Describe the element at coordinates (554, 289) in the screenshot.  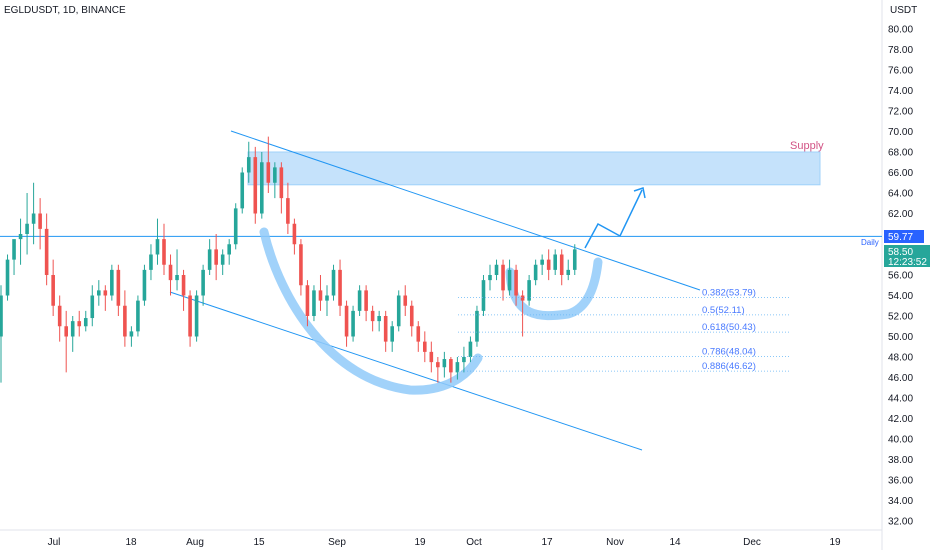
I see `handle-curve` at that location.